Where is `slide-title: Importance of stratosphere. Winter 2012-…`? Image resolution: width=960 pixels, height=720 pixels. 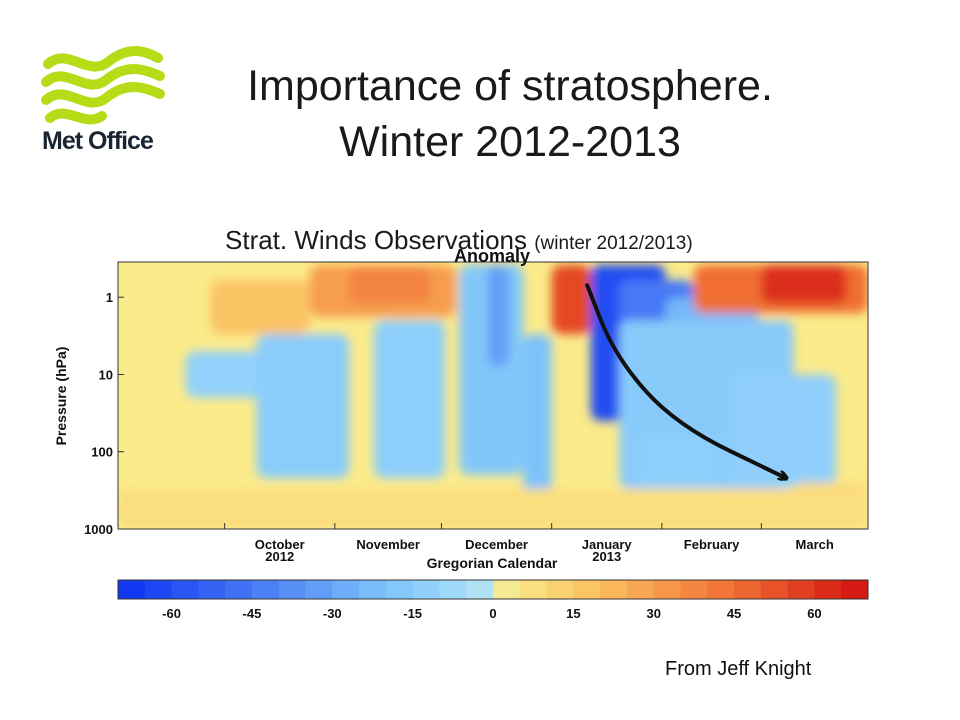 slide-title: Importance of stratosphere. Winter 2012-… is located at coordinates (510, 114).